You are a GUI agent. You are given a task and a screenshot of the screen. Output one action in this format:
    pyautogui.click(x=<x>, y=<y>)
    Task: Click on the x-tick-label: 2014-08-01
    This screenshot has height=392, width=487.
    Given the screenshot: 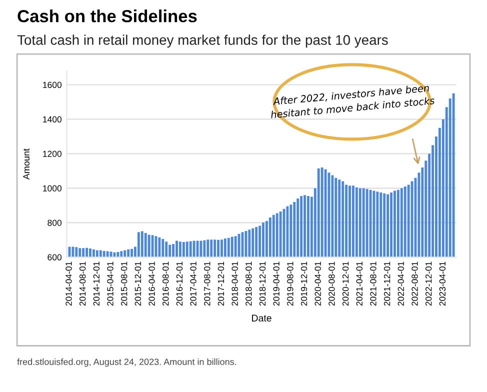 What is the action you would take?
    pyautogui.click(x=82, y=284)
    